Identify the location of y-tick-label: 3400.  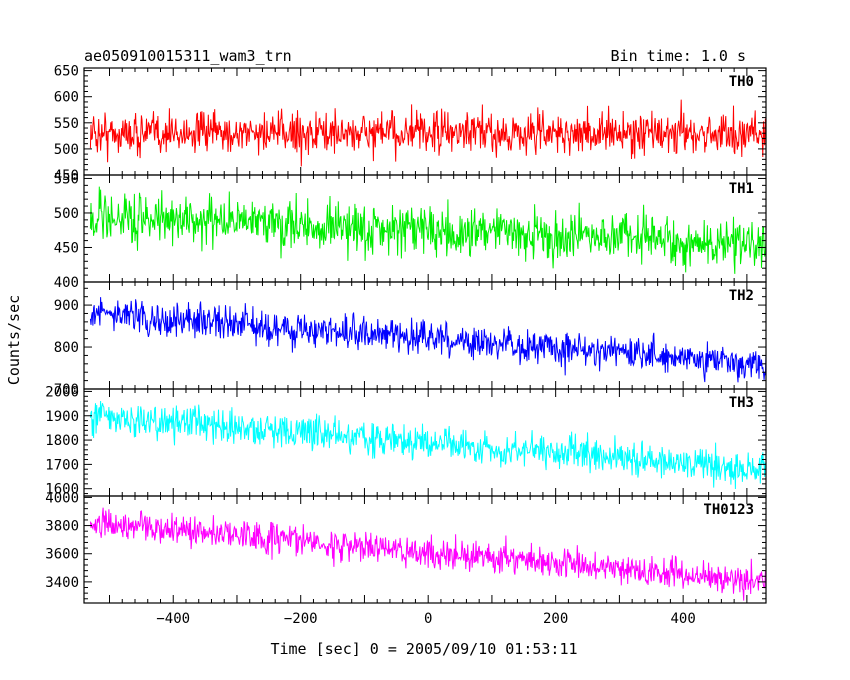
(62, 583).